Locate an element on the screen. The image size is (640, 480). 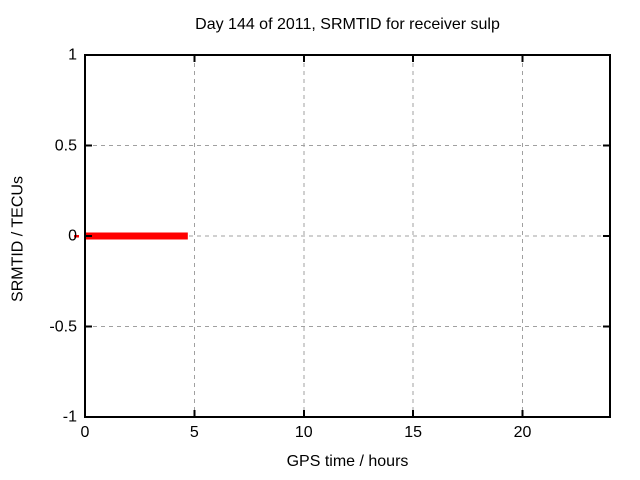
y-axis-label: SRMTID / TECUs is located at coordinates (18, 239).